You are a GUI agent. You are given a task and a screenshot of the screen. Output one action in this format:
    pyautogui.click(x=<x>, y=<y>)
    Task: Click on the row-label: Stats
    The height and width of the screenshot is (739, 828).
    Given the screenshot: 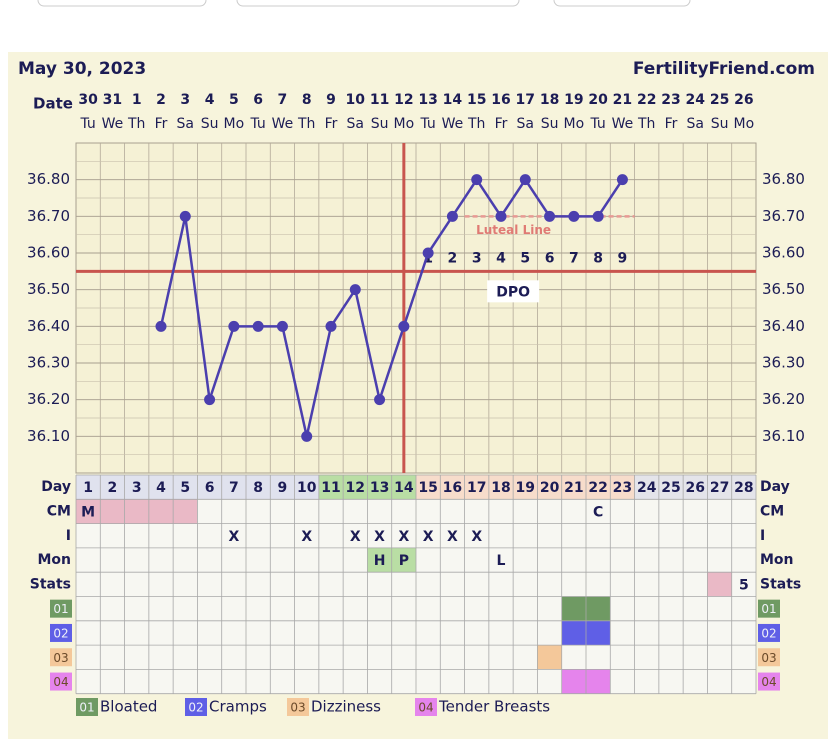 What is the action you would take?
    pyautogui.click(x=50, y=584)
    